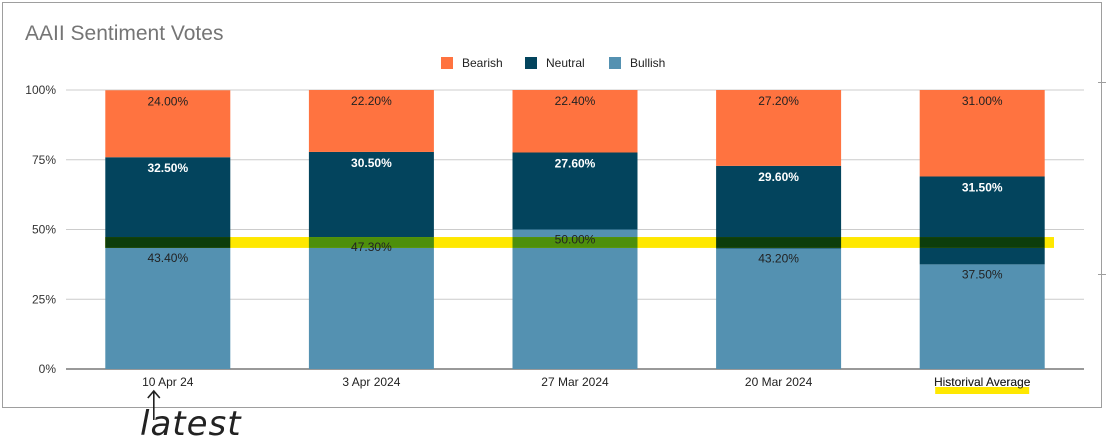 Image resolution: width=1106 pixels, height=444 pixels. I want to click on category-underline-highlight, so click(982, 390).